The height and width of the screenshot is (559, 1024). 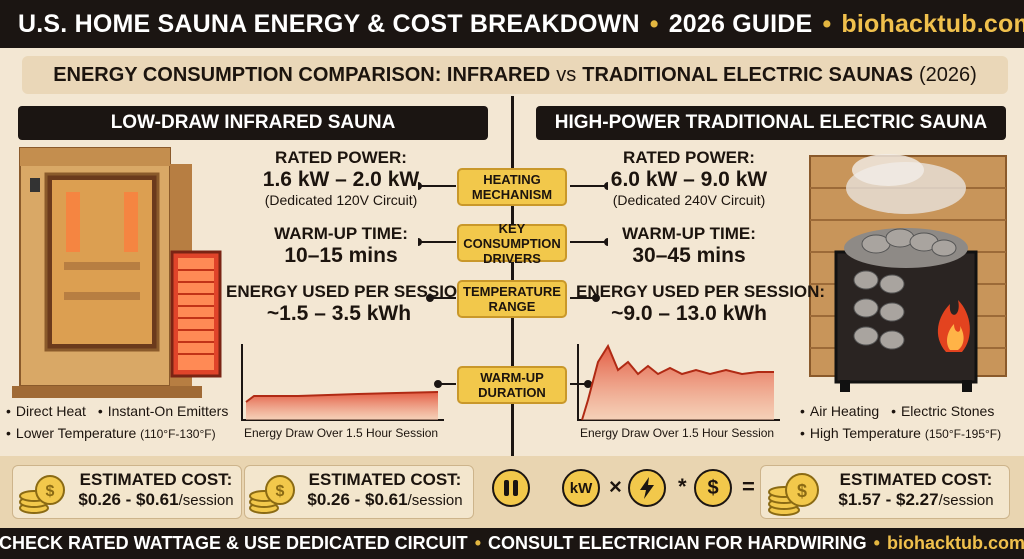 What do you see at coordinates (844, 411) in the screenshot?
I see `feature-air-heating: Air Heating` at bounding box center [844, 411].